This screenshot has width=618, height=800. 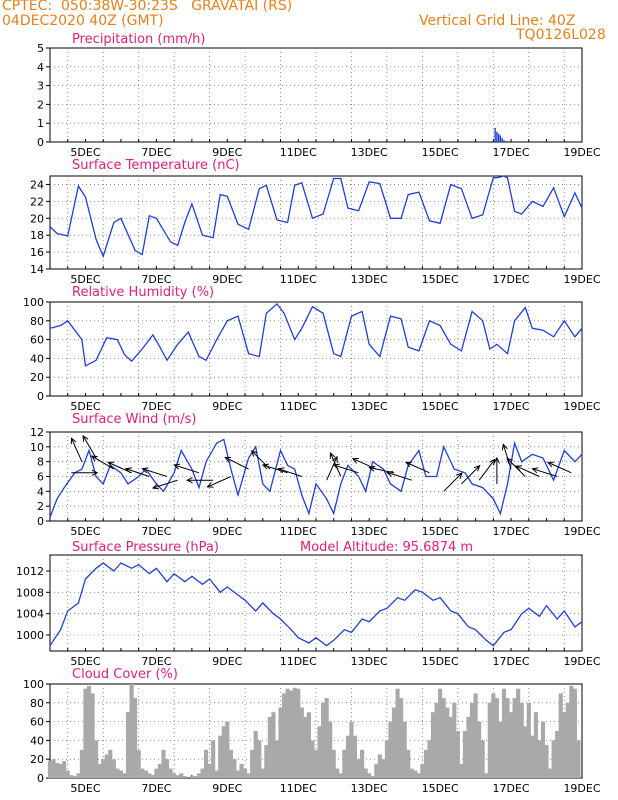 I want to click on y-tick-label: 6, so click(x=40, y=477).